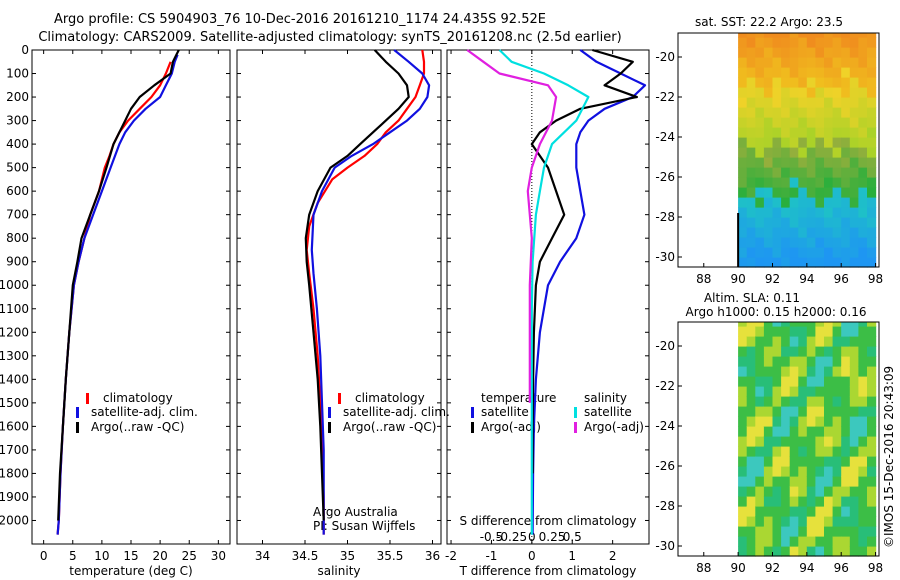  I want to click on difference-secondary-xlabel: S difference from climatology, so click(548, 521).